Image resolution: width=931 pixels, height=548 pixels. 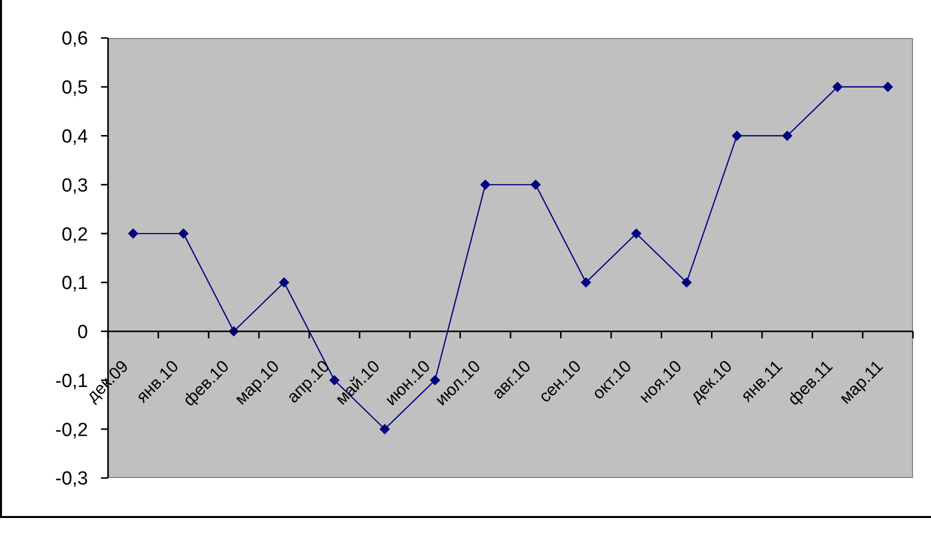 I want to click on y-tick-label: -0,3, so click(x=71, y=479).